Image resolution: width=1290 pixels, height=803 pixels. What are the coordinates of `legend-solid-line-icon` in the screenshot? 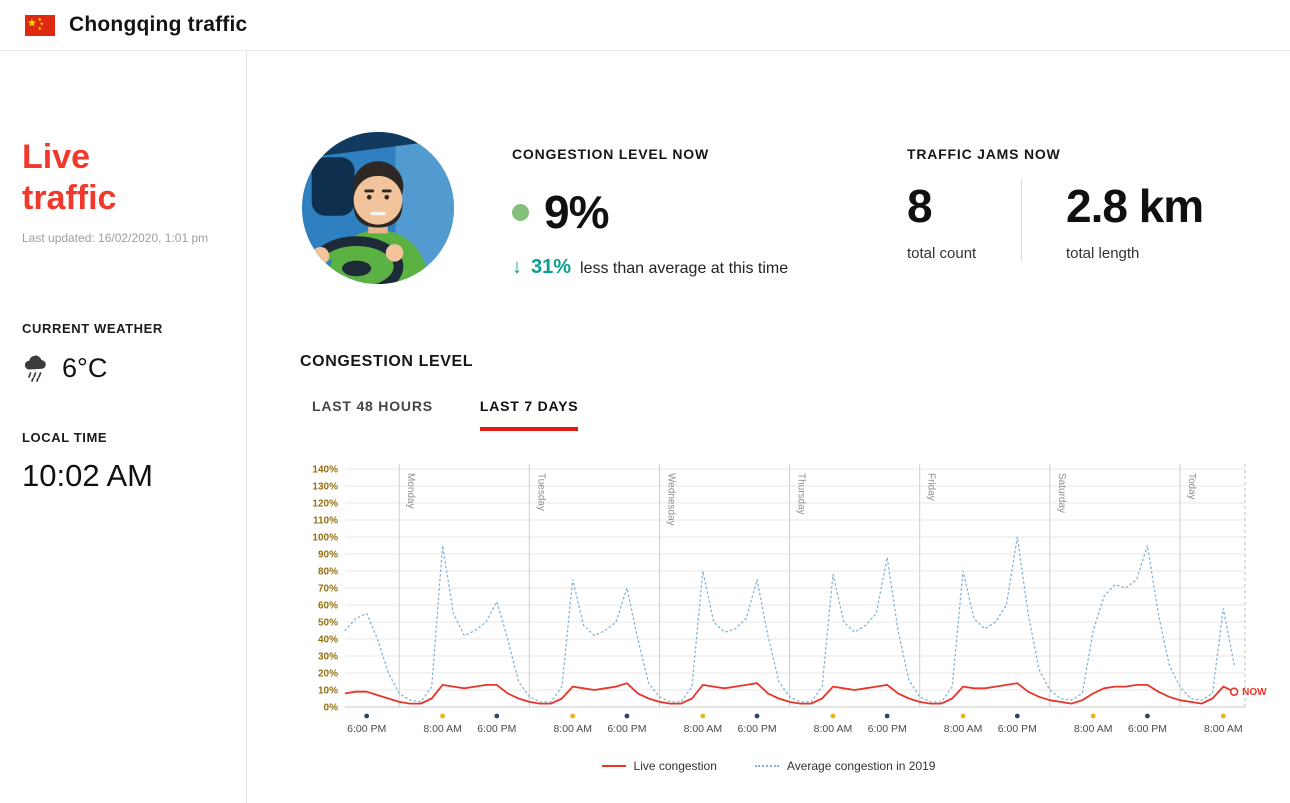 It's located at (613, 766).